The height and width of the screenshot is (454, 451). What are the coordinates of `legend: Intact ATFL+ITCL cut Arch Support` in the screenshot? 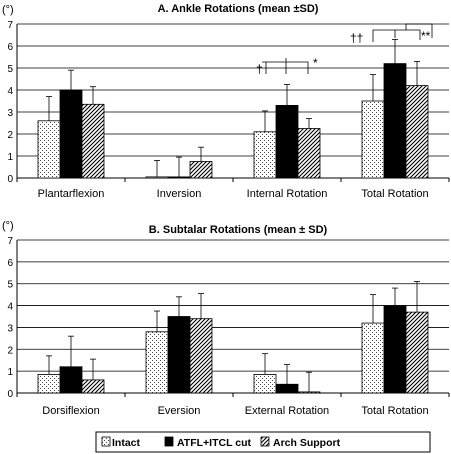 It's located at (263, 442).